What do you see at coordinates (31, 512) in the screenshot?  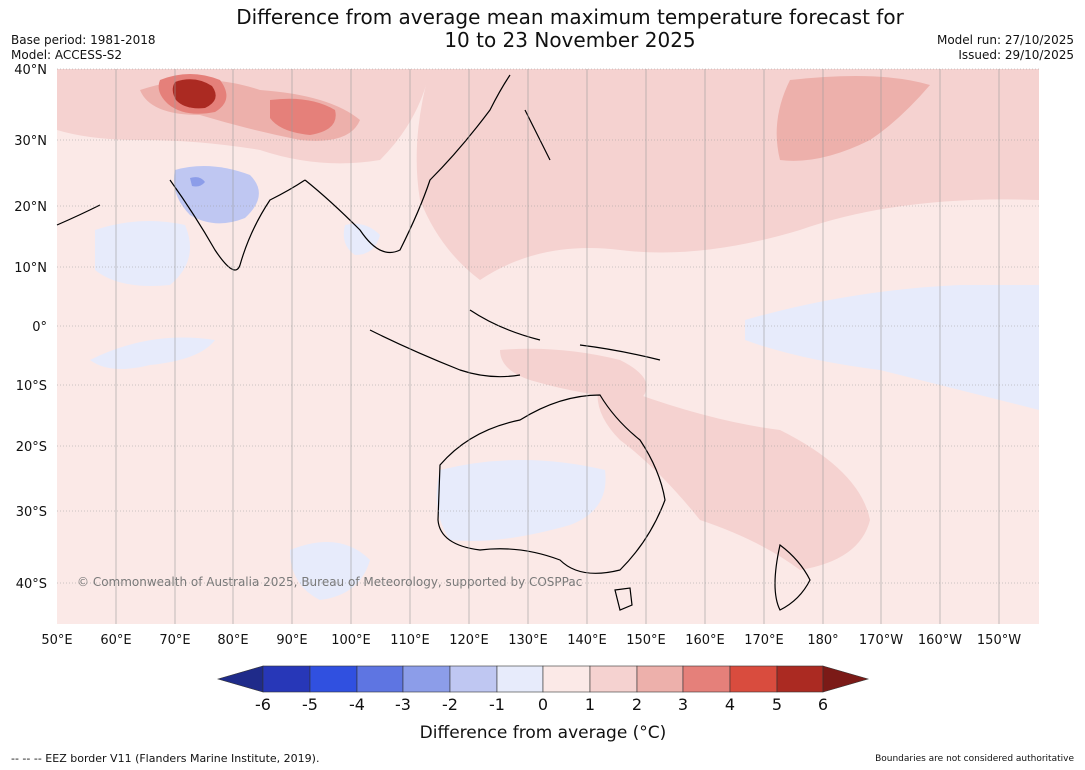 I see `lat-label: 30°S` at bounding box center [31, 512].